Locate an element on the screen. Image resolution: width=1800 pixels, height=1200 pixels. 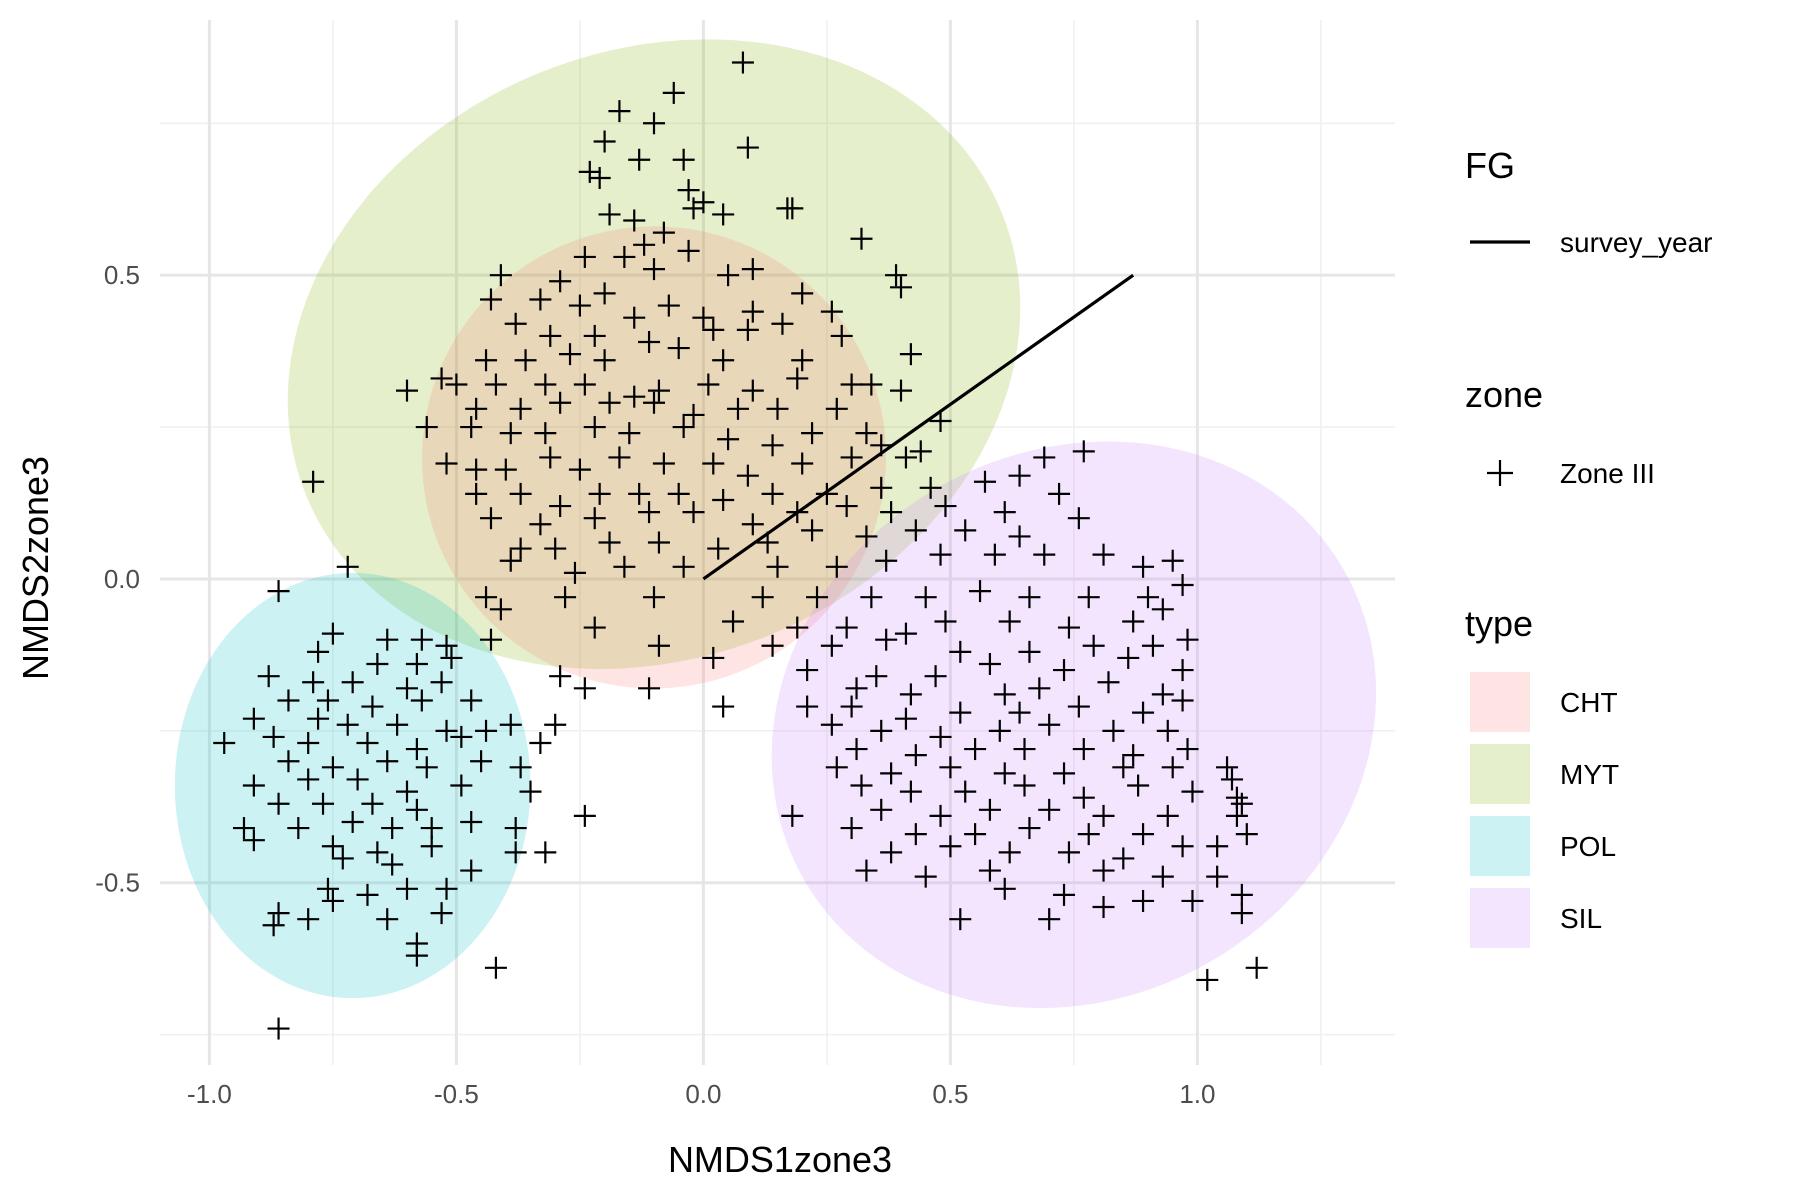
x-tick-label: 1.0 is located at coordinates (1197, 1094).